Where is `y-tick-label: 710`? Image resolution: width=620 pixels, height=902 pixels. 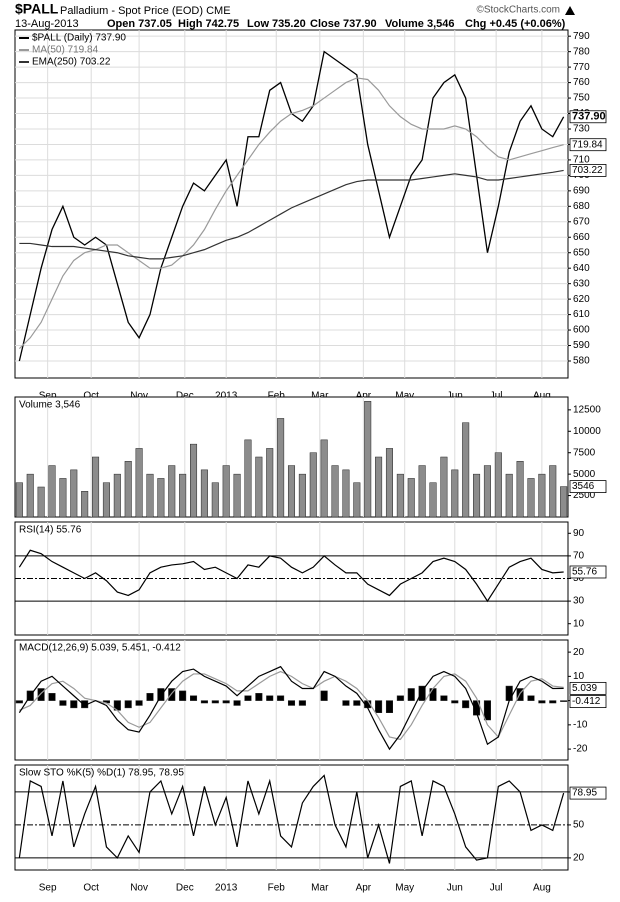 y-tick-label: 710 is located at coordinates (581, 160).